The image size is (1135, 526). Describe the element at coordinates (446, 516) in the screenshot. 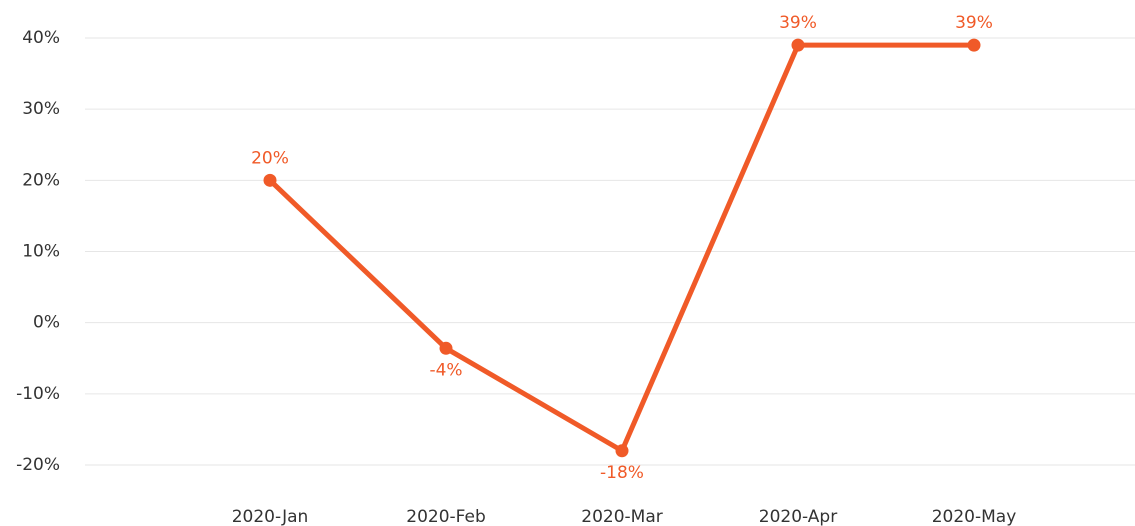

I see `x-tick-label: 2020-Feb` at that location.